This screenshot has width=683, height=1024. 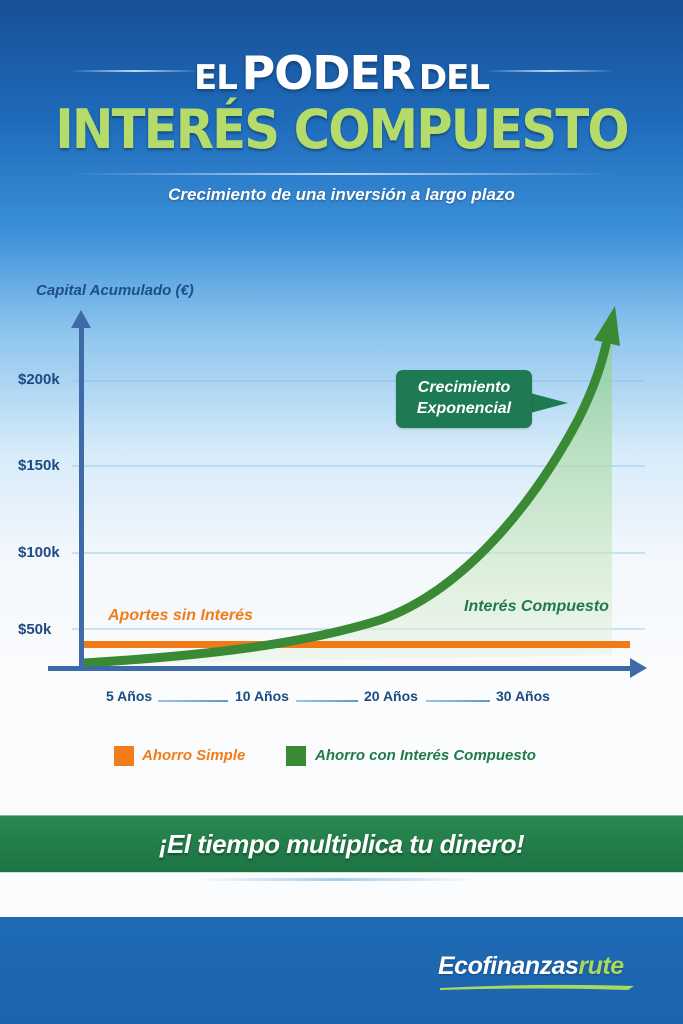 What do you see at coordinates (39, 465) in the screenshot?
I see `y-tick-150k: $150k` at bounding box center [39, 465].